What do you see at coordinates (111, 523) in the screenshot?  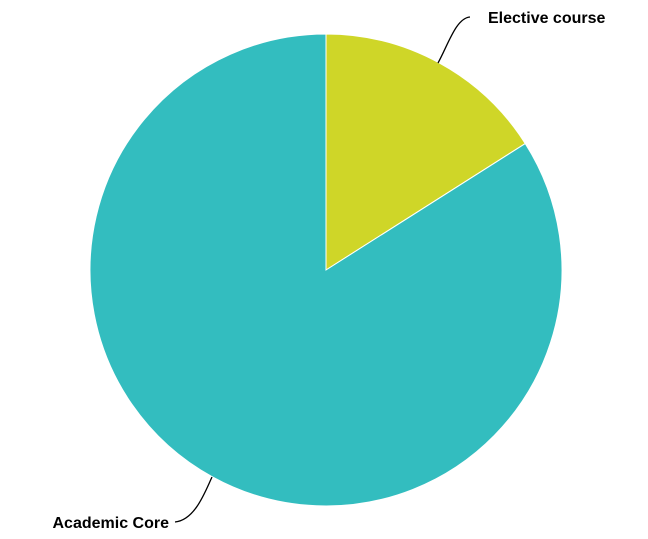 I see `slice-label-academic-core: Academic Core` at bounding box center [111, 523].